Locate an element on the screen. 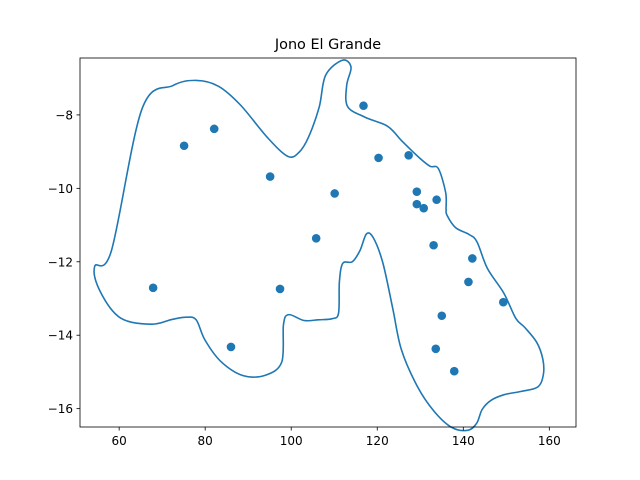 The image size is (640, 480). chart-title: Jono El Grande is located at coordinates (327, 45).